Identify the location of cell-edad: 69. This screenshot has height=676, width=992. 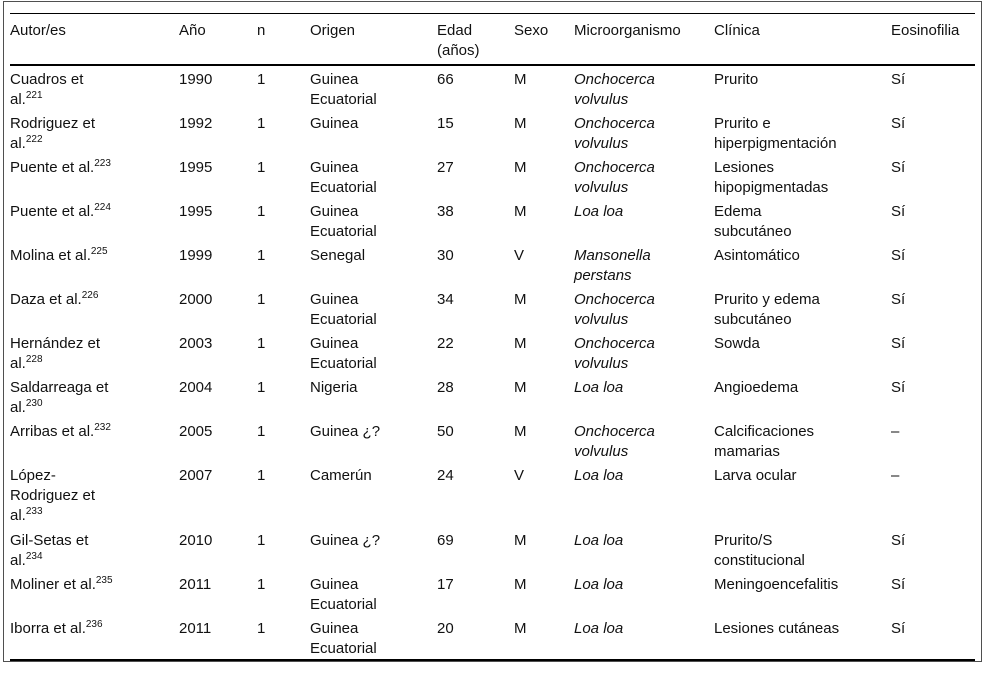
(445, 540).